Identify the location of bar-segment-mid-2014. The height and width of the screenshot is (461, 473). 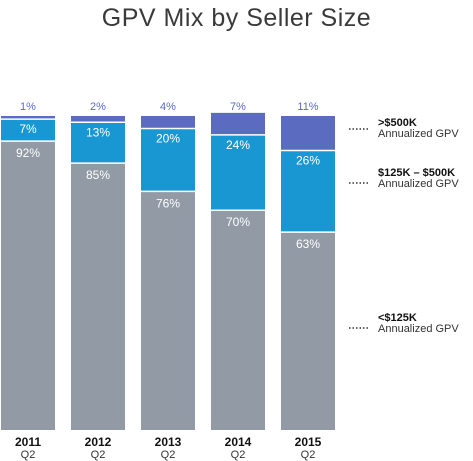
(238, 172).